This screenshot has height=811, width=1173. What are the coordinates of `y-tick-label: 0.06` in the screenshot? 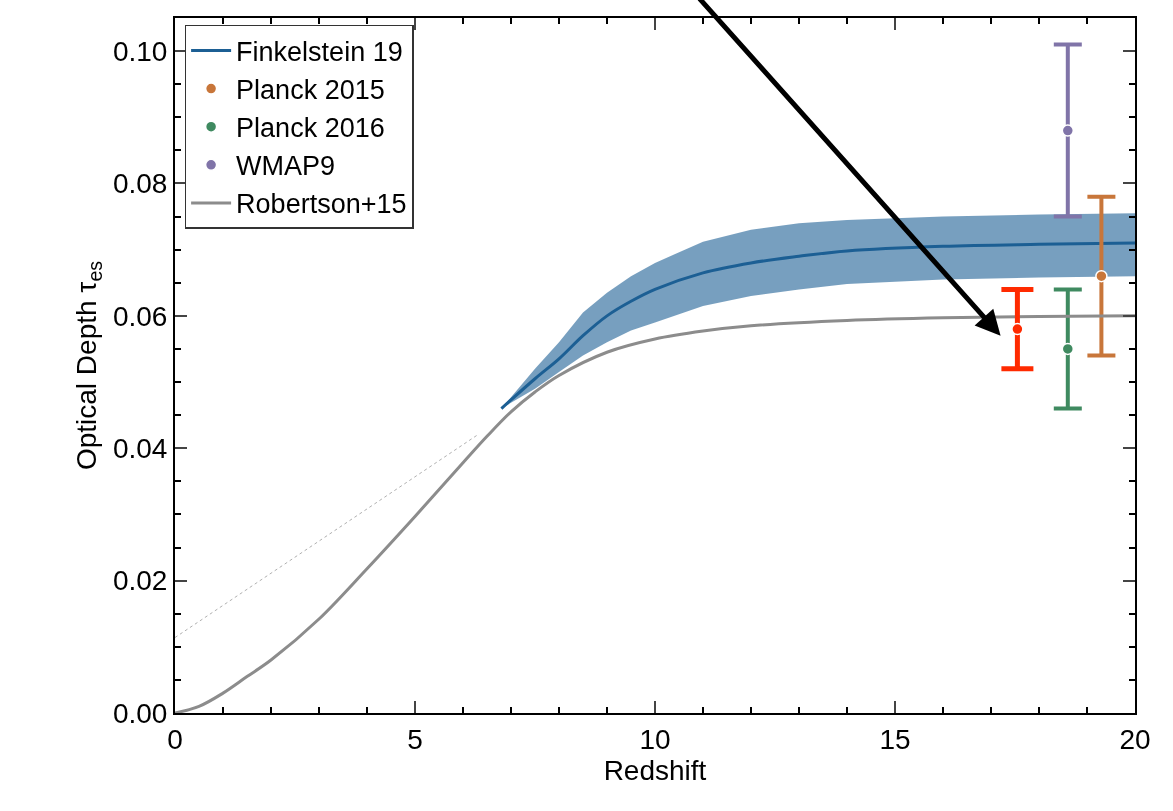 It's located at (140, 316).